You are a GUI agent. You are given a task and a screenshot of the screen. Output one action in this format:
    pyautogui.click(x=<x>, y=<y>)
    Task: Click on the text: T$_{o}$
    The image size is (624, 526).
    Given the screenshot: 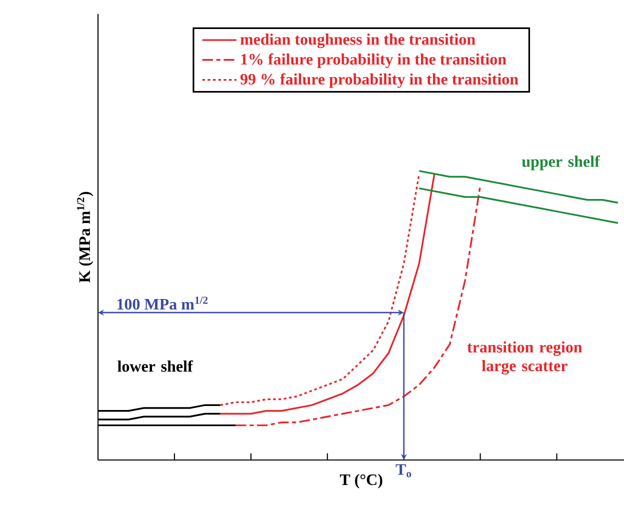 What is the action you would take?
    pyautogui.click(x=404, y=471)
    